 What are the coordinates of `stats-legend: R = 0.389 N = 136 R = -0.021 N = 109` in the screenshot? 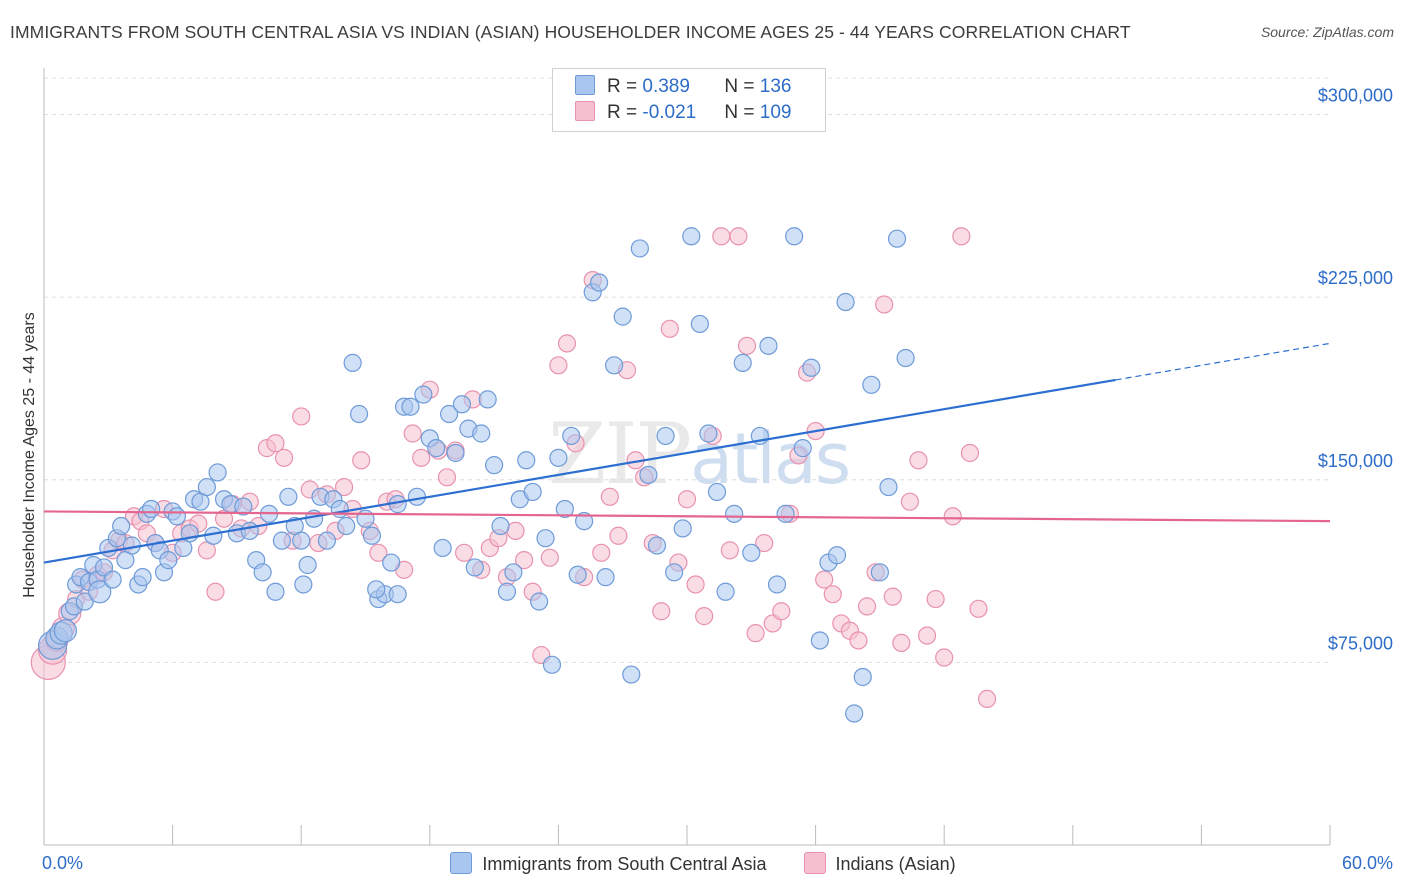 It's located at (689, 100).